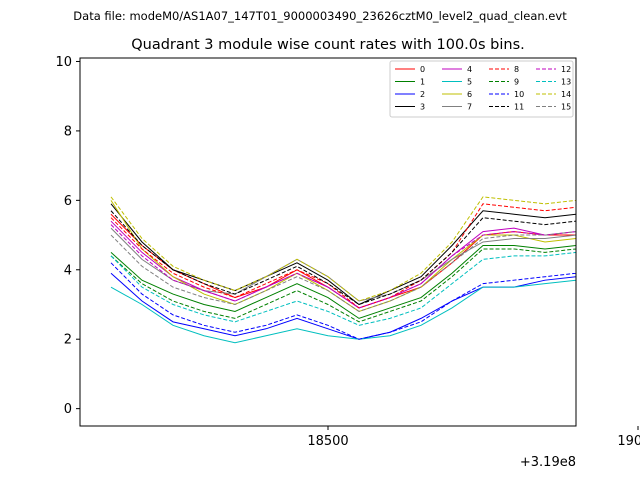 The image size is (640, 480). I want to click on legend-label-12: 12, so click(566, 69).